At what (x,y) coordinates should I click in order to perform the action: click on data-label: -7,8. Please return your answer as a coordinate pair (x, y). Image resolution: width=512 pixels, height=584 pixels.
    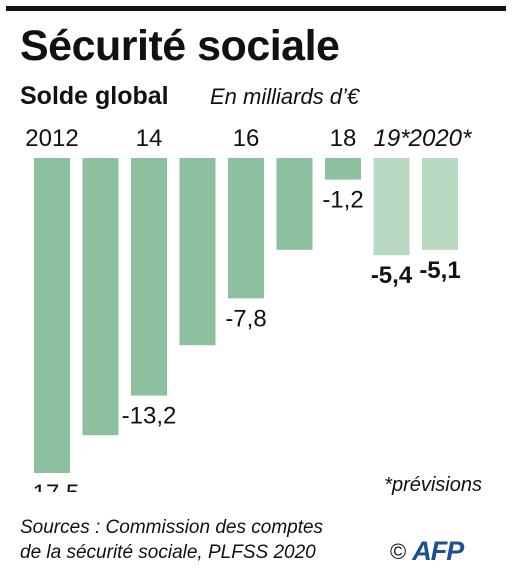
    Looking at the image, I should click on (245, 318).